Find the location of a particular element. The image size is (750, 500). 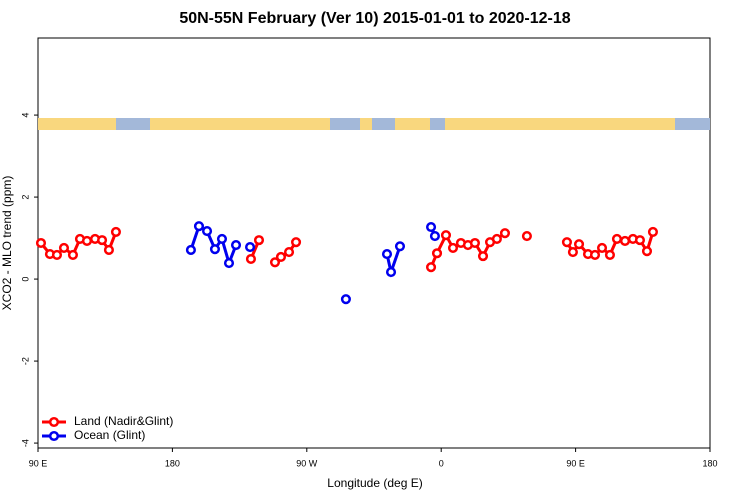

x-tick-label: 0 is located at coordinates (441, 463).